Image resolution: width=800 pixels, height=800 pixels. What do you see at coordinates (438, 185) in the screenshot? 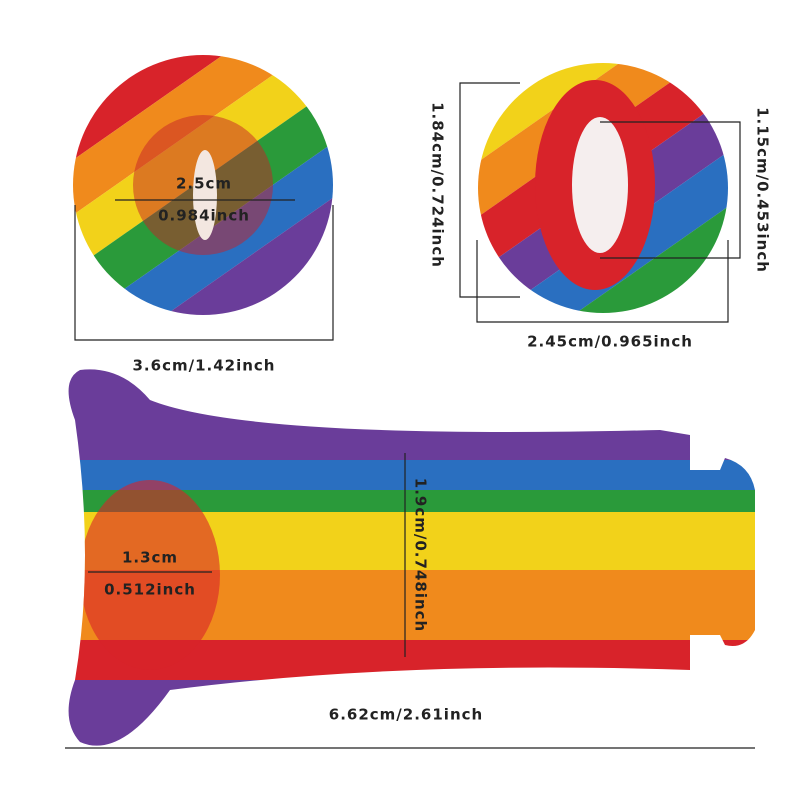
I see `label: 1.84cm/0.724inch` at bounding box center [438, 185].